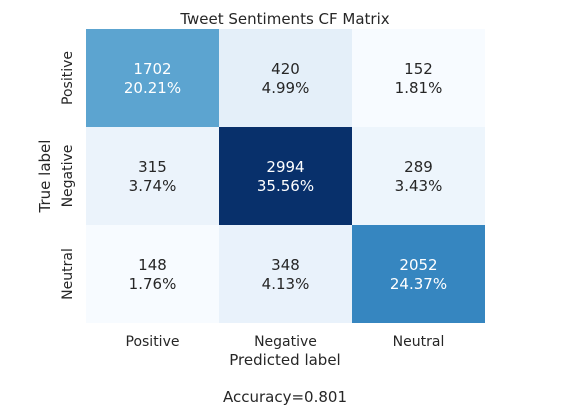  I want to click on cell-percentage-label: 3.43%, so click(419, 186).